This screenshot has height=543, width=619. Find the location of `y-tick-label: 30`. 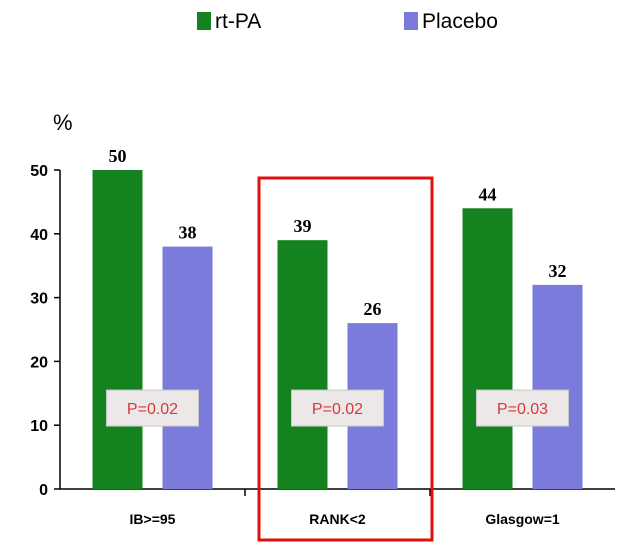

y-tick-label: 30 is located at coordinates (39, 299).